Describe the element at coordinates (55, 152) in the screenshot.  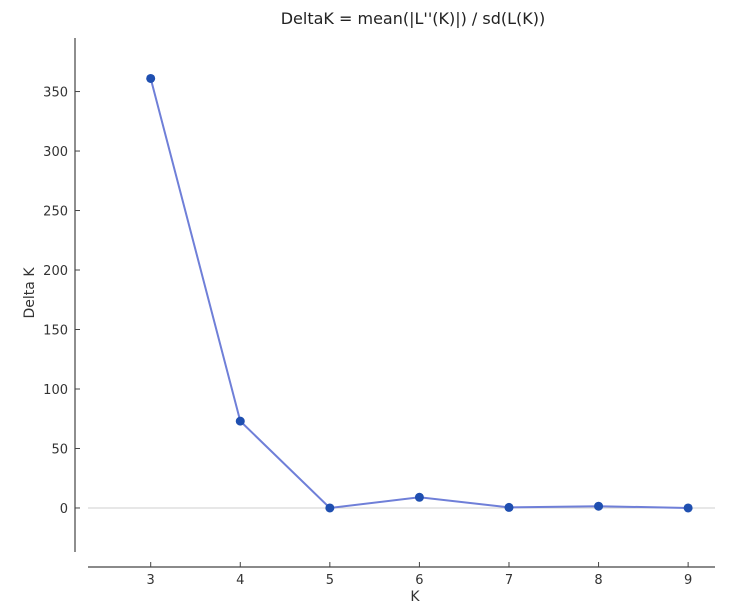
I see `y-tick-label: 300` at that location.